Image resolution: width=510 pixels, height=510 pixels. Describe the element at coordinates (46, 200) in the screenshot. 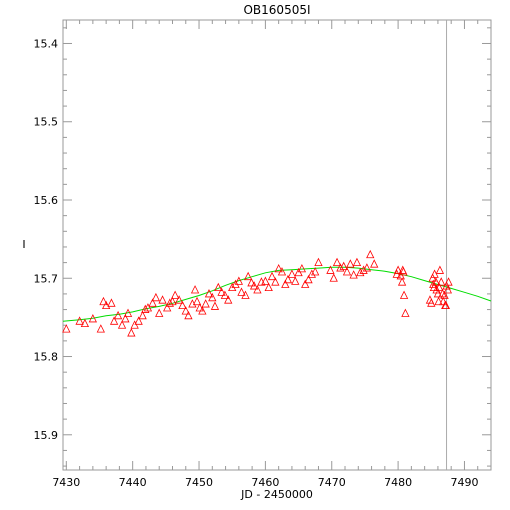

I see `y-tick-label: 15.6` at that location.